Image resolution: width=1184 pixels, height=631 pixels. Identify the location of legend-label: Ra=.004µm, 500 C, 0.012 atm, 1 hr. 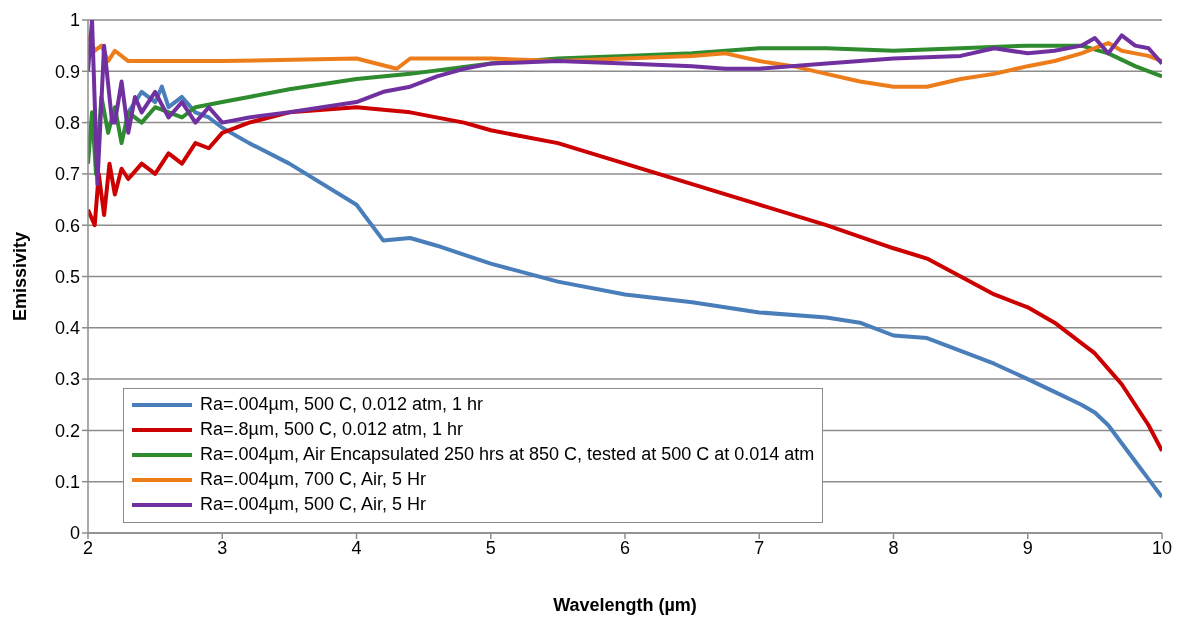
(342, 404).